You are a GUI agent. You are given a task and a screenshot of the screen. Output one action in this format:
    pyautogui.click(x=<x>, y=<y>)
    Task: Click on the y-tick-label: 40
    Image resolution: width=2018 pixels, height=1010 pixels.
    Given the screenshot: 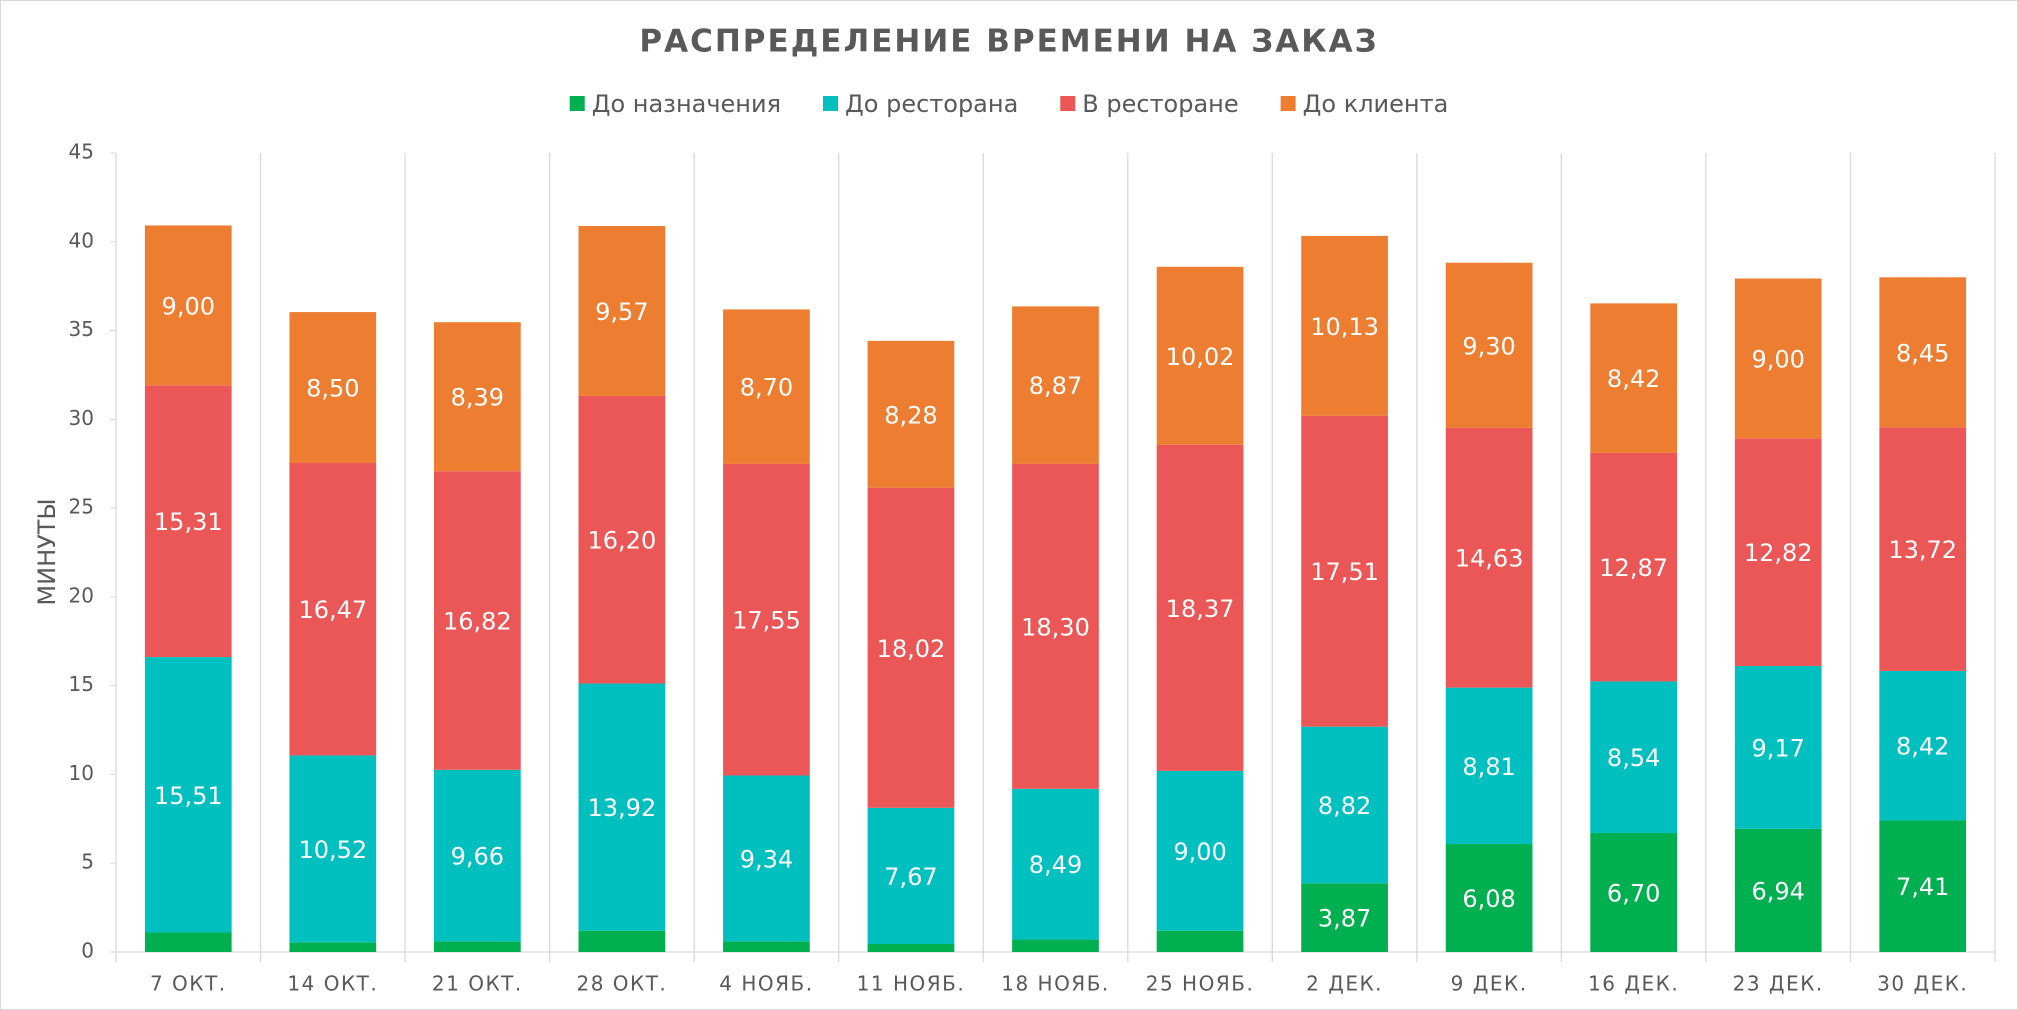 What is the action you would take?
    pyautogui.click(x=81, y=240)
    